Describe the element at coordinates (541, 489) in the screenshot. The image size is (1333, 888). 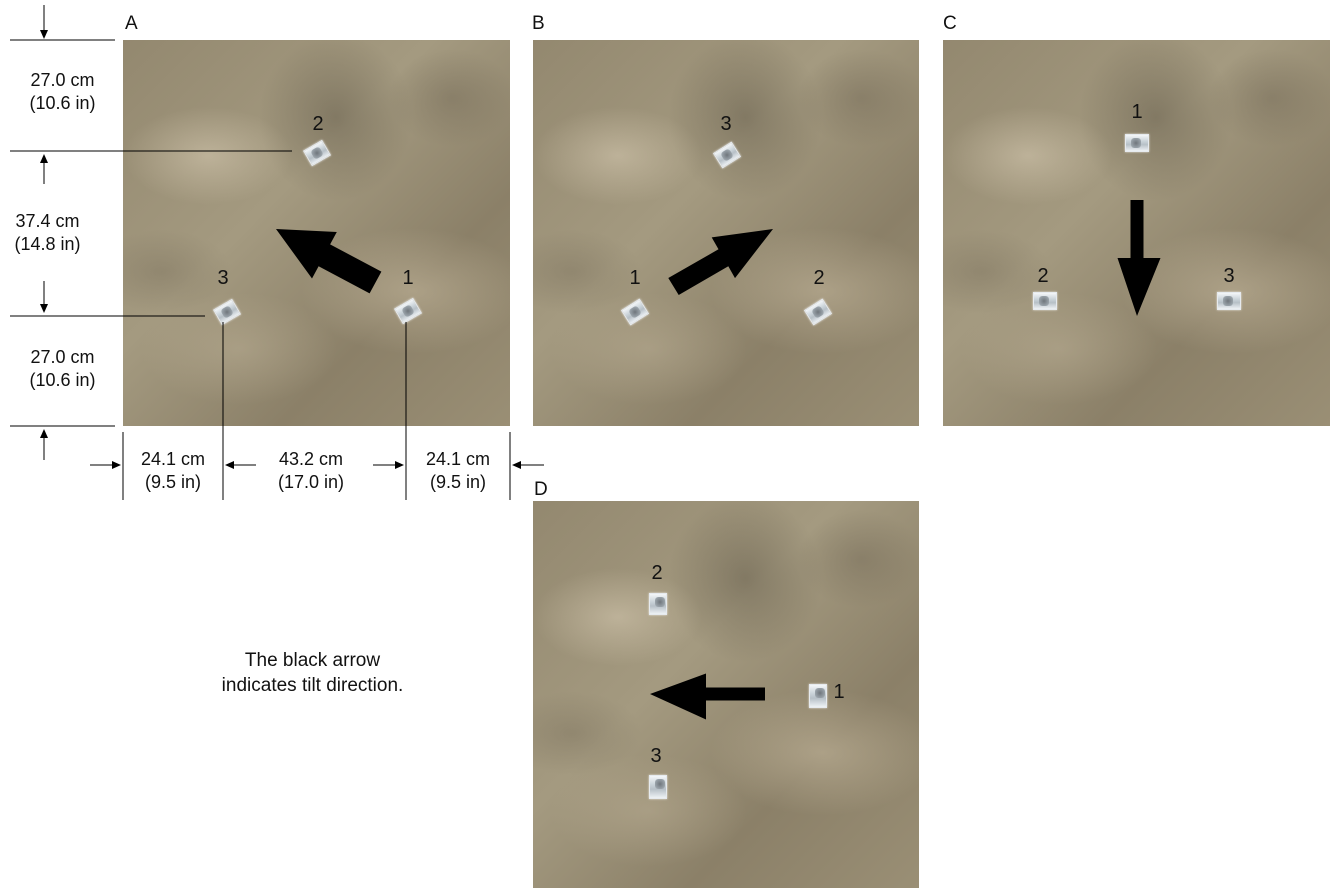
I see `panel-label-d: D` at that location.